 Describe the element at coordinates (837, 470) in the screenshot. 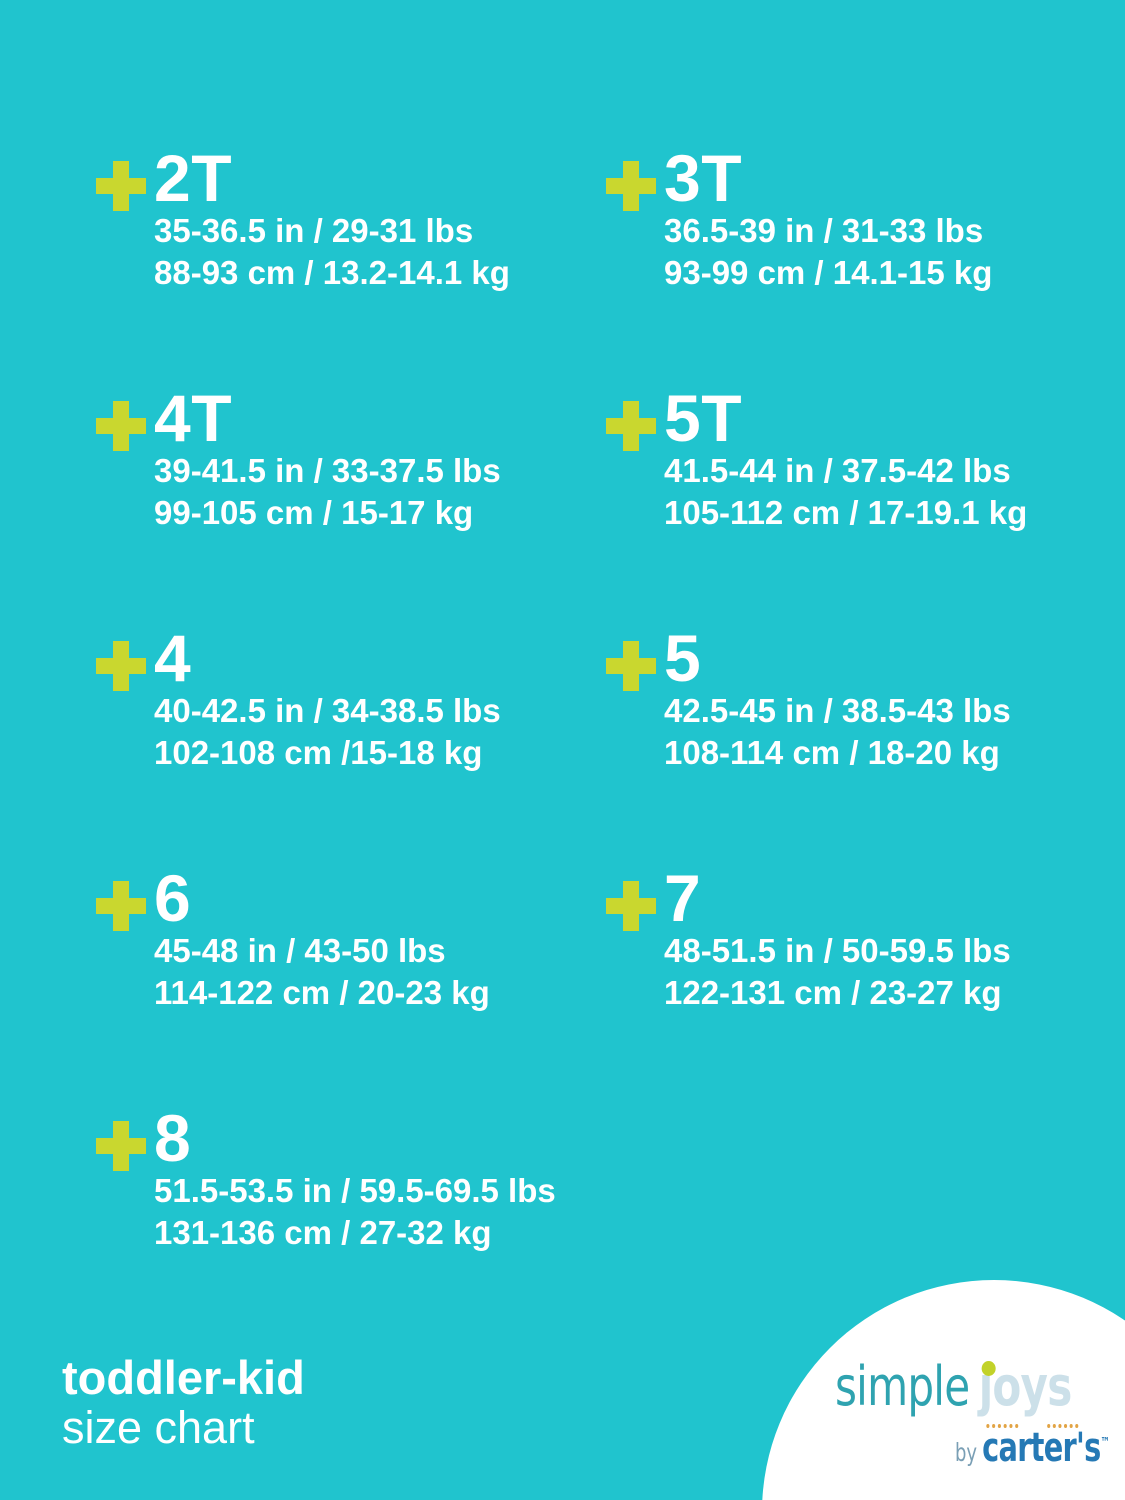

I see `size-range-imperial: 41.5-44 in / 37.5-42 lbs` at that location.